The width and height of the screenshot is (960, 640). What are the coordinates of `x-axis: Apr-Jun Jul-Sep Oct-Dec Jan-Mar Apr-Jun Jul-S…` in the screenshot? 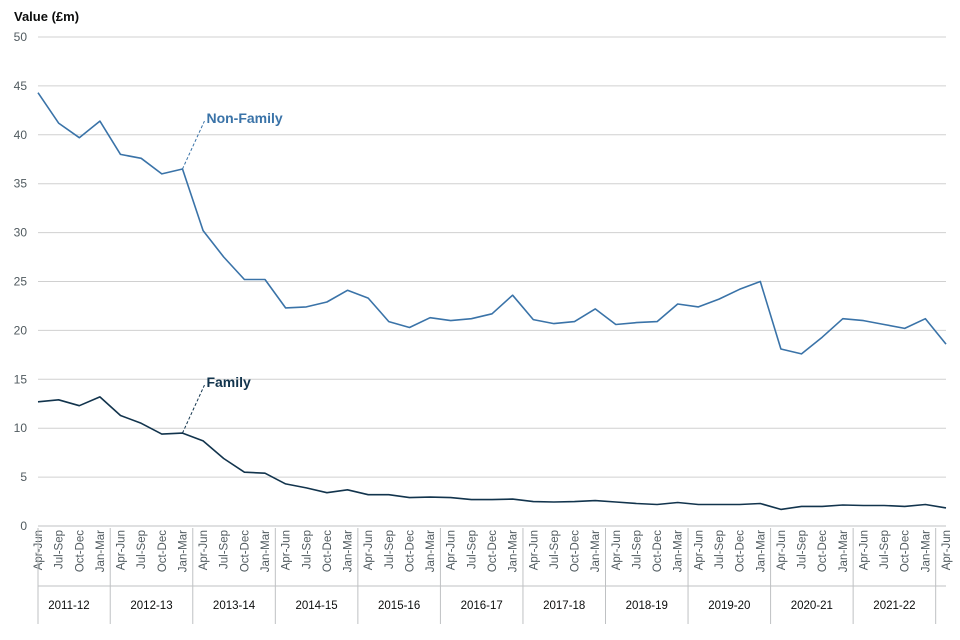 It's located at (493, 574).